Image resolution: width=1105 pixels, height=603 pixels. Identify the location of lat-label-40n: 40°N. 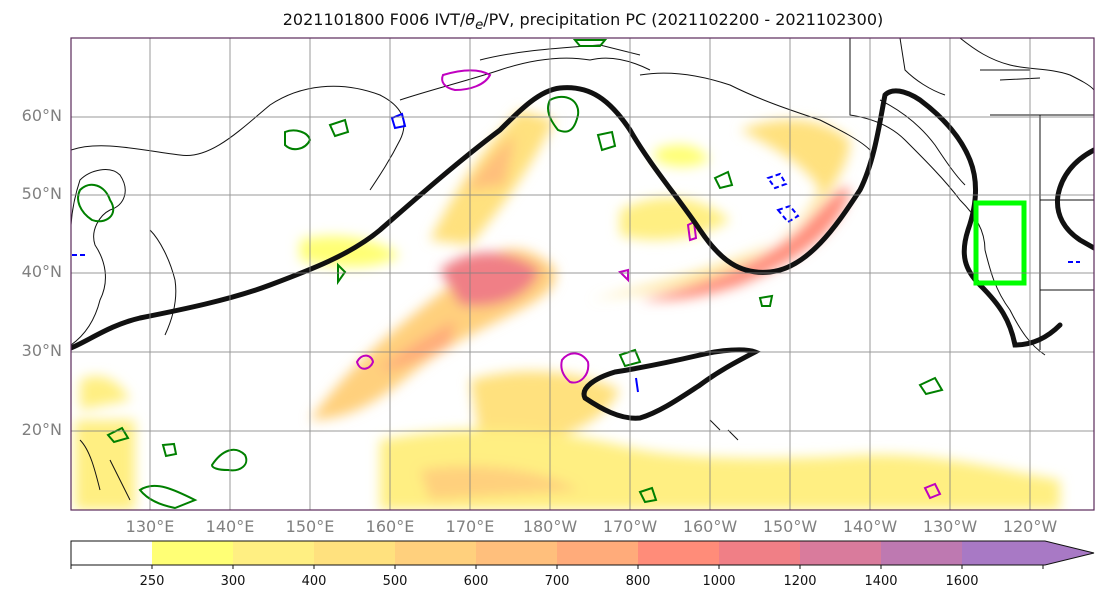
(41, 271).